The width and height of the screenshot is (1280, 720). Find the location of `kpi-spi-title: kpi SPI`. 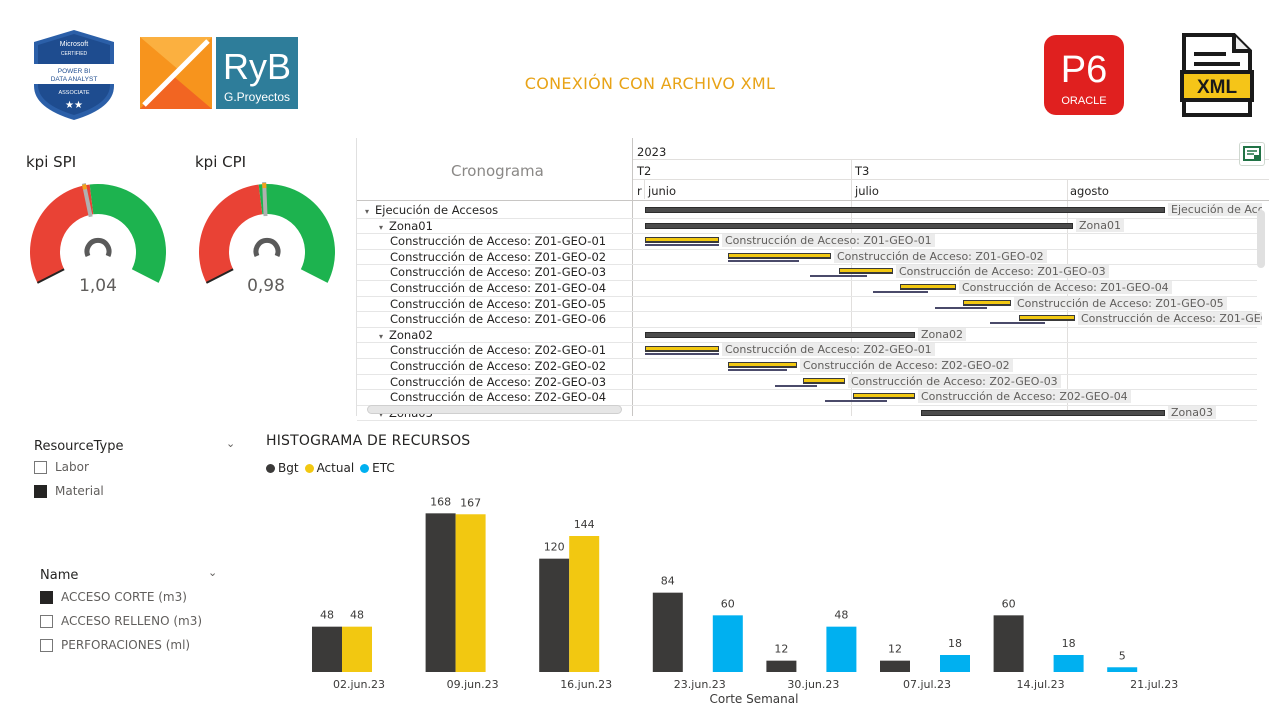

kpi-spi-title: kpi SPI is located at coordinates (51, 162).